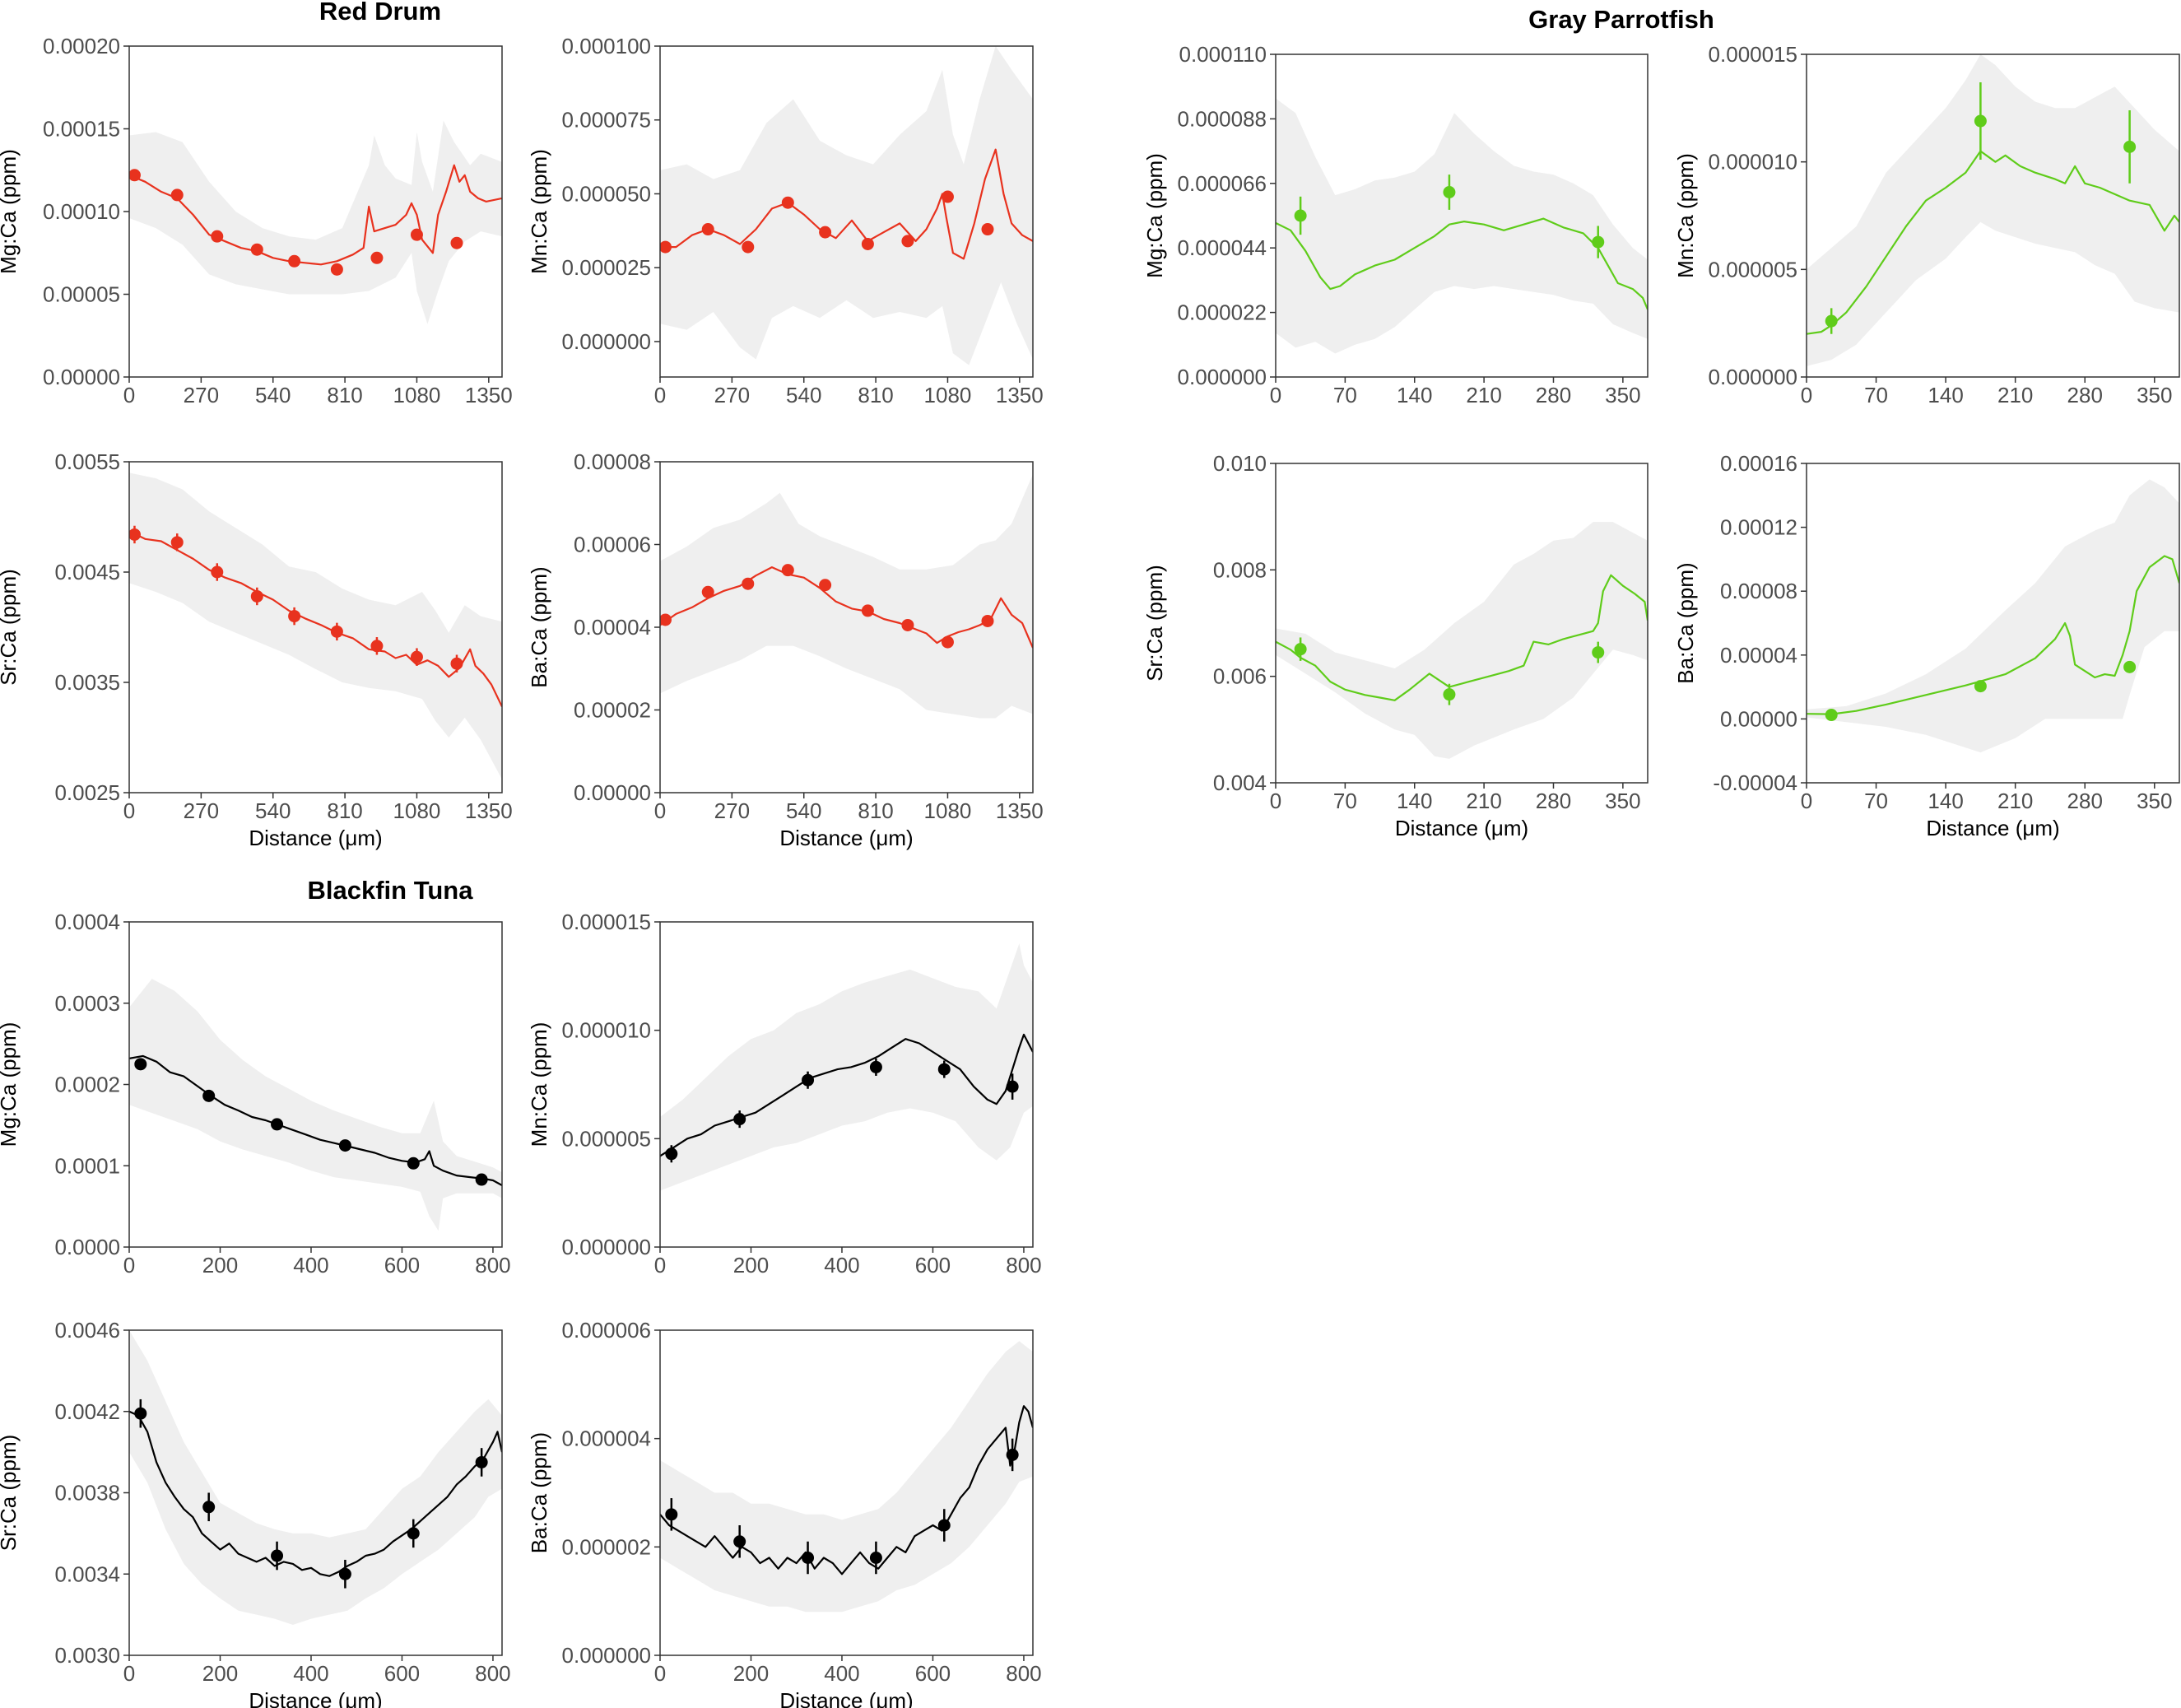 This screenshot has width=2181, height=1708. What do you see at coordinates (1240, 676) in the screenshot?
I see `gray-parrotfish-sr-ca-y-tick-label: 0.006` at bounding box center [1240, 676].